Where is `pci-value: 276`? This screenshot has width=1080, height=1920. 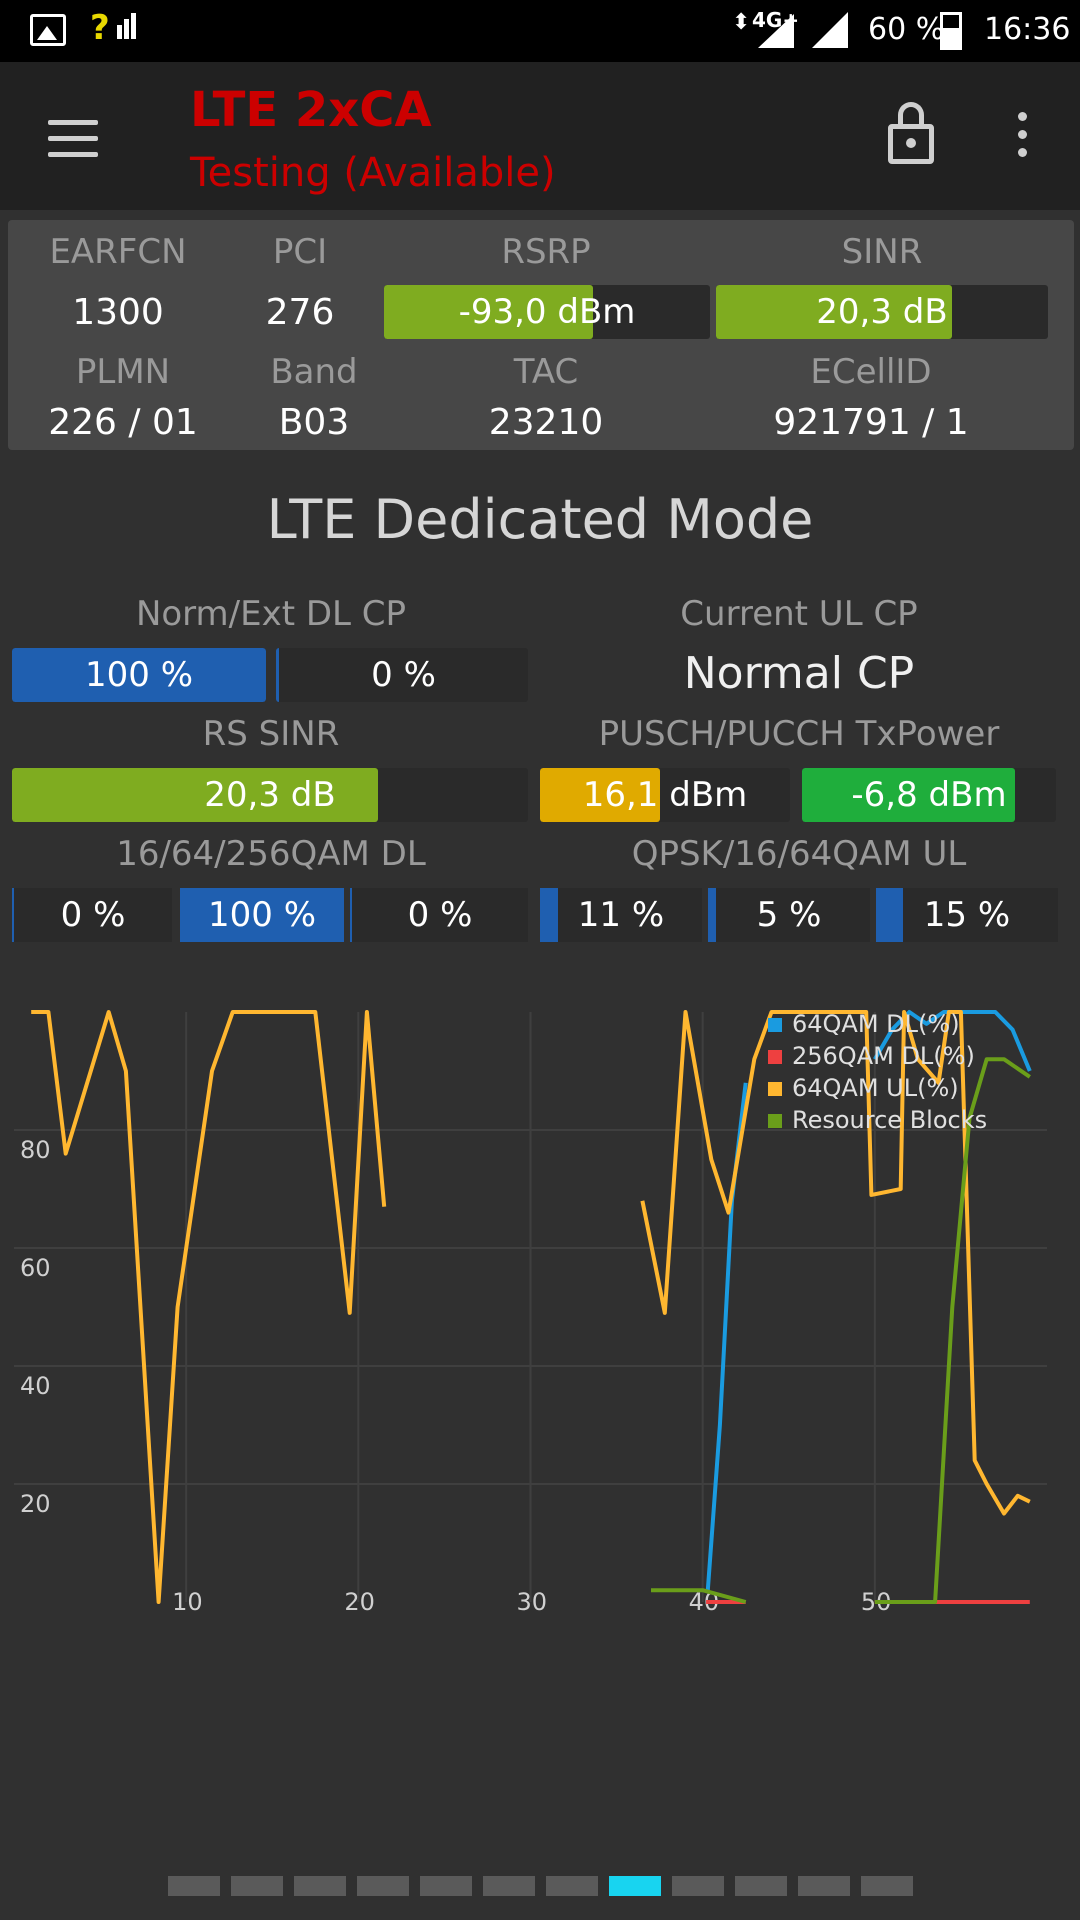 pci-value: 276 is located at coordinates (300, 312).